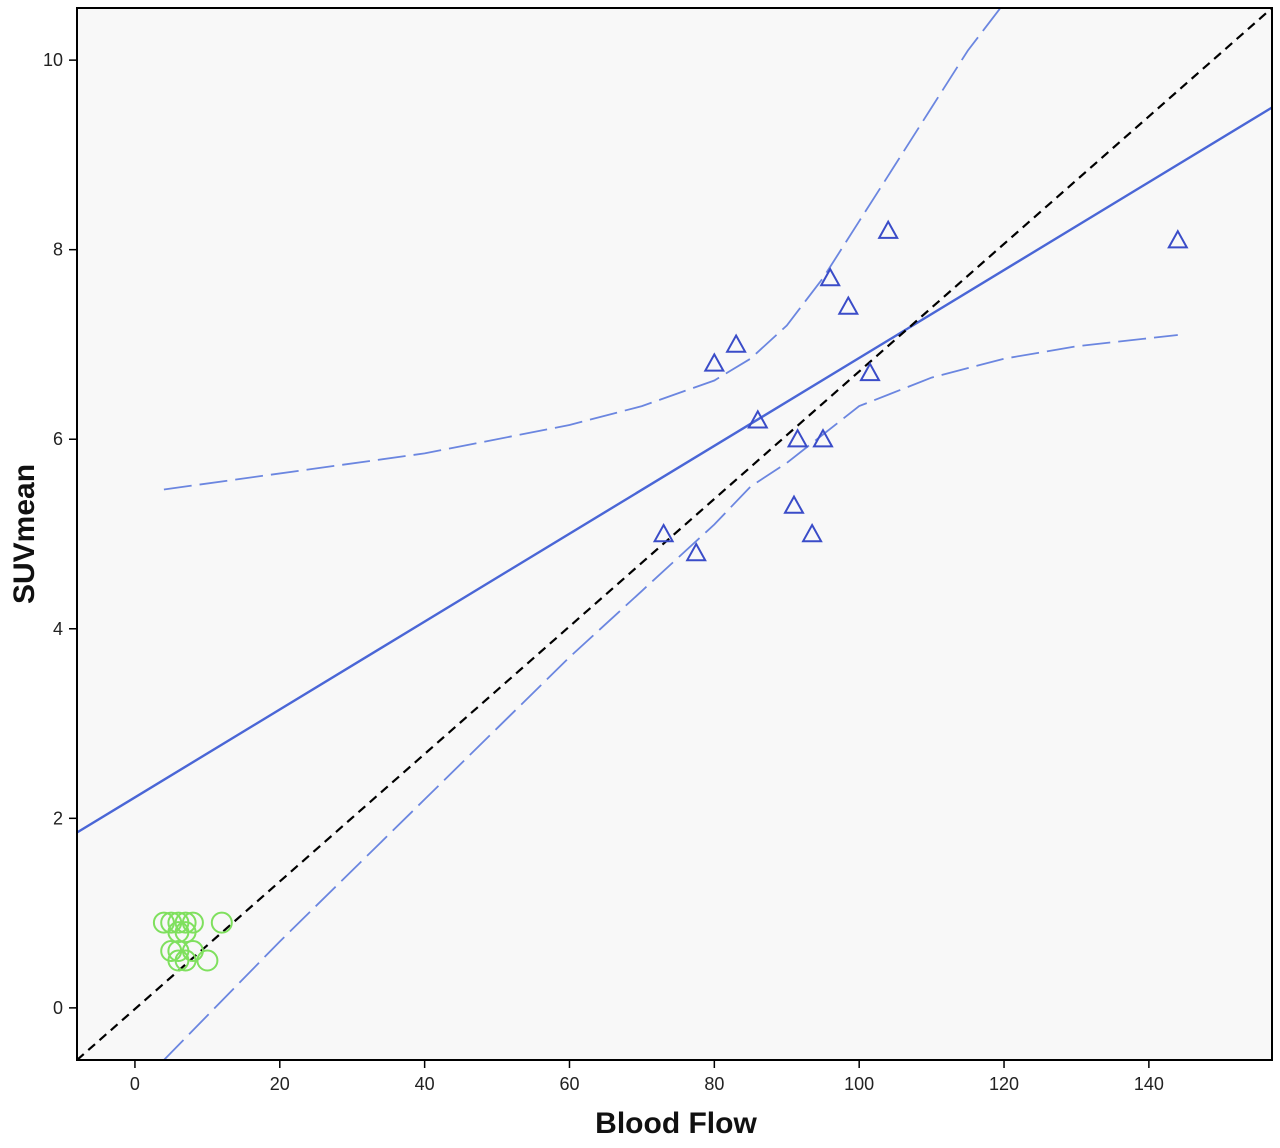 The width and height of the screenshot is (1280, 1148). What do you see at coordinates (569, 1084) in the screenshot?
I see `x-tick-label: 60` at bounding box center [569, 1084].